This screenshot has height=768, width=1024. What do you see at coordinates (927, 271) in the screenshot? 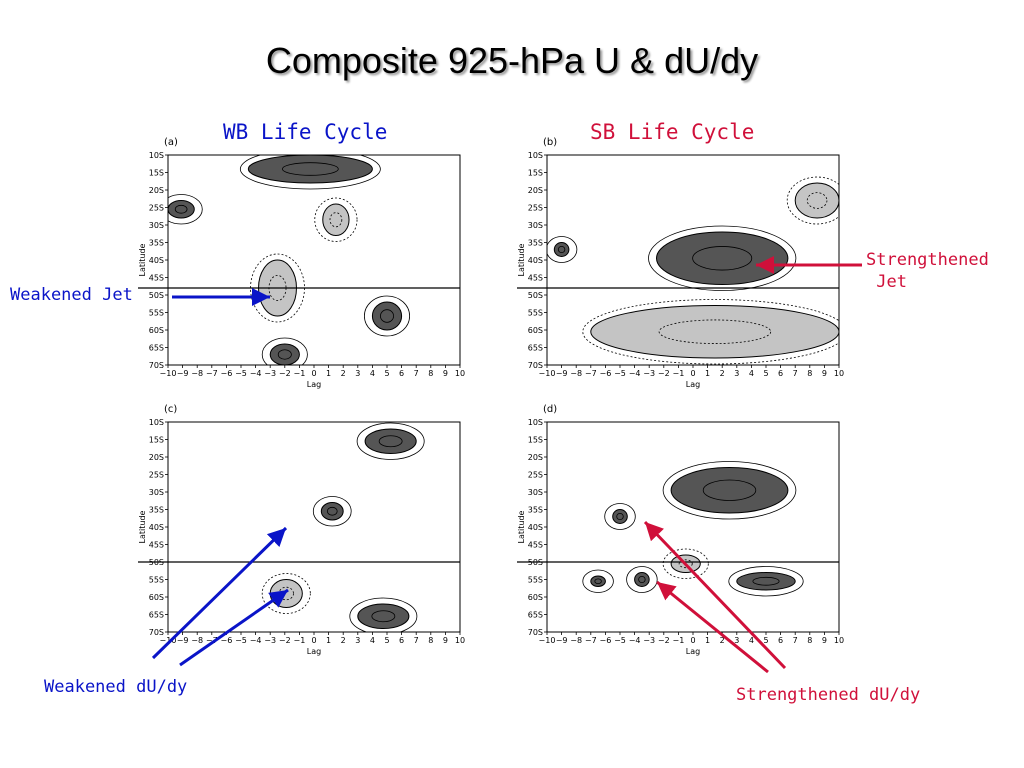
I see `strengthened-jet-label: Strengthened Jet` at bounding box center [927, 271].